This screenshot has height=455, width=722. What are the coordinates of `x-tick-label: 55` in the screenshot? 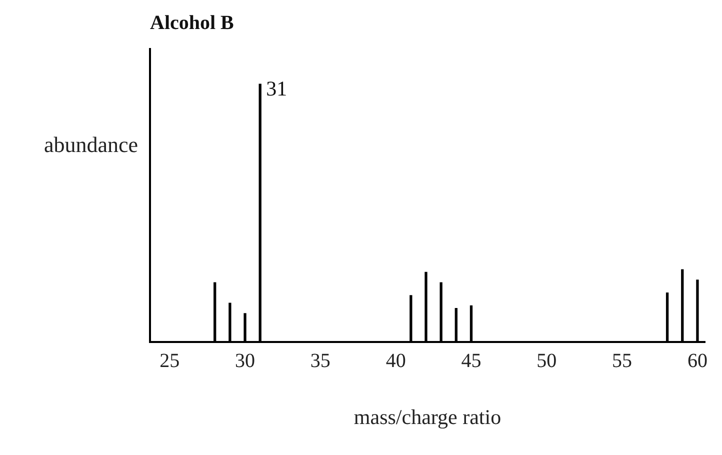 It's located at (622, 361).